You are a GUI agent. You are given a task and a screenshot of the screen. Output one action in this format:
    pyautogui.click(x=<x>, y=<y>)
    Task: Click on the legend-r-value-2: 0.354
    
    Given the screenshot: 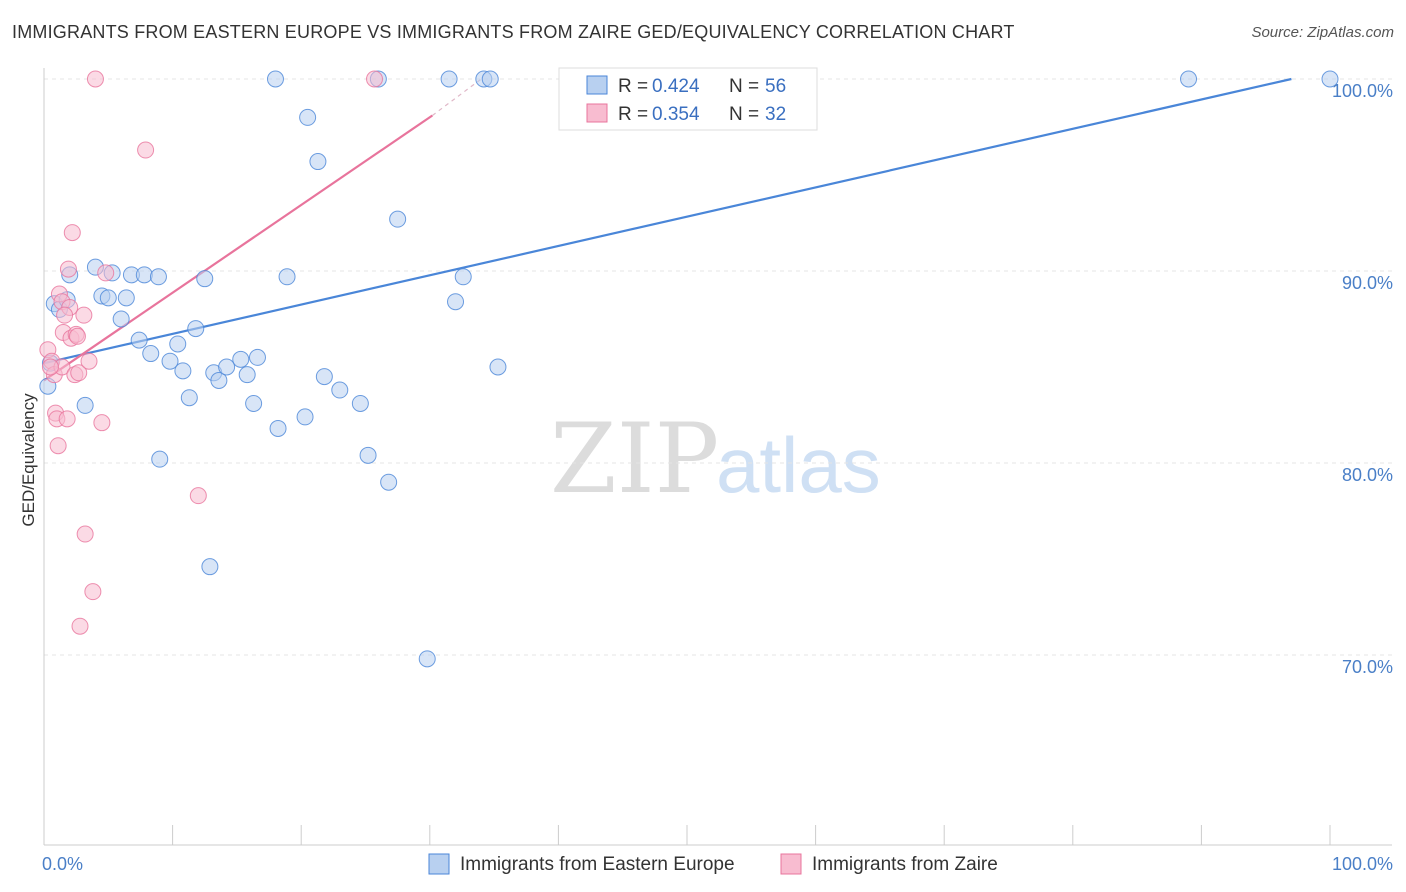 What is the action you would take?
    pyautogui.click(x=676, y=114)
    